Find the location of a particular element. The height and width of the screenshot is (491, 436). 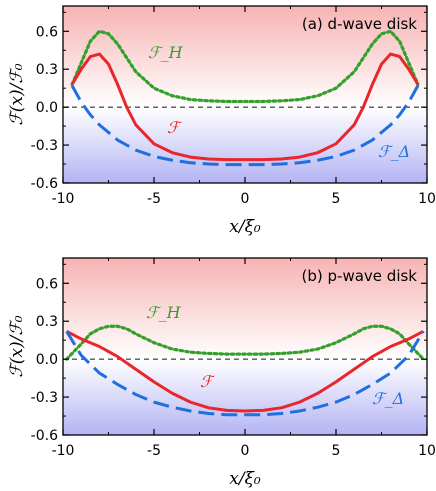

panel-label: (a) d-wave disk is located at coordinates (359, 24).